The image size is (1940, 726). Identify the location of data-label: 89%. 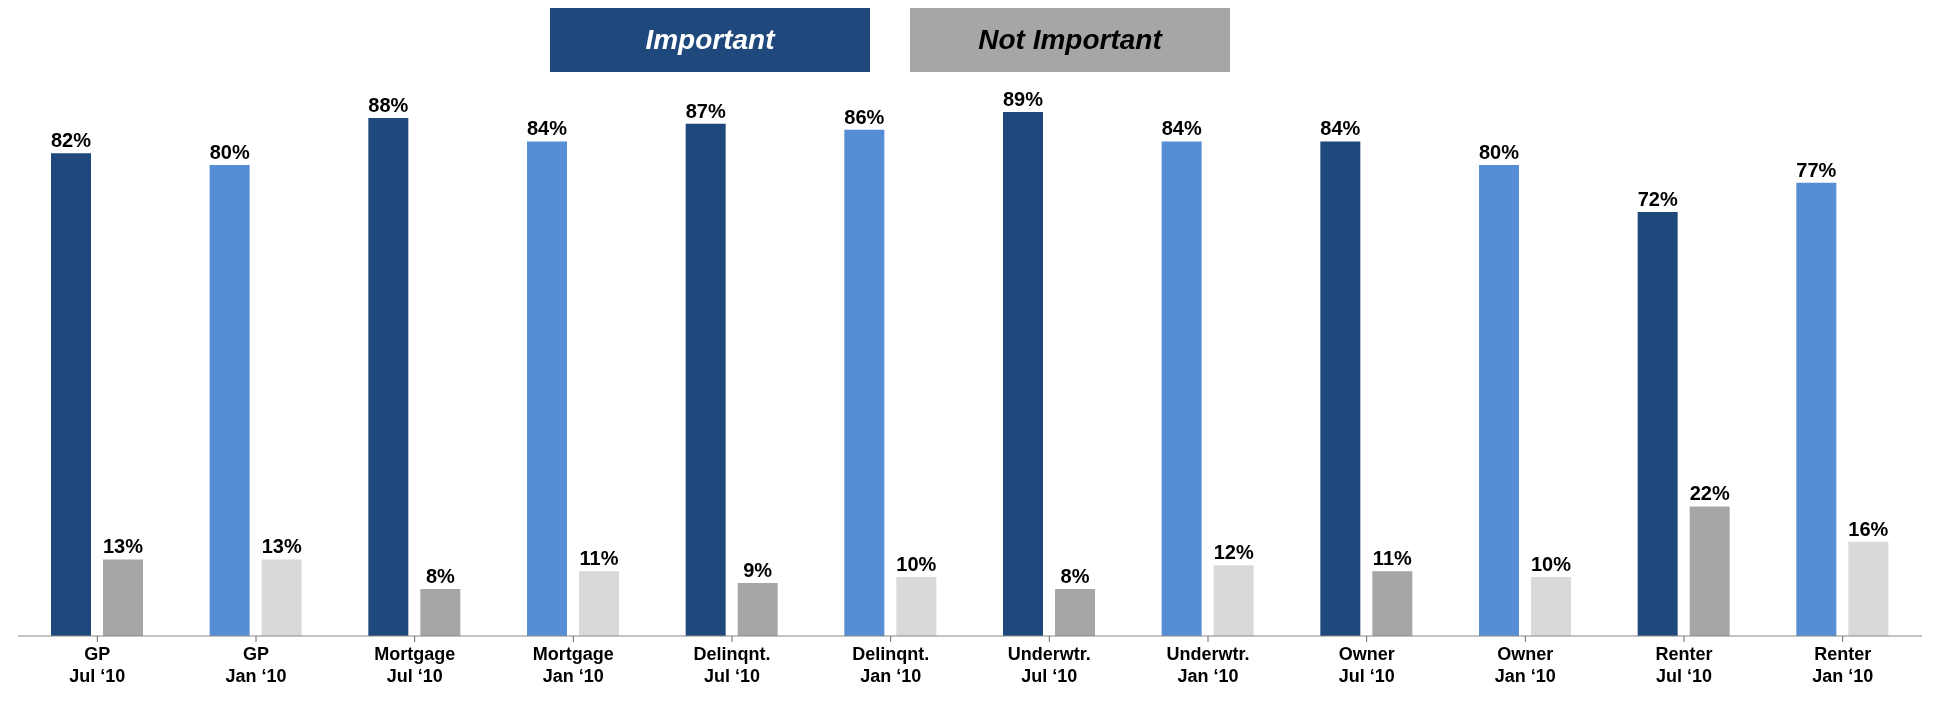
(1023, 99).